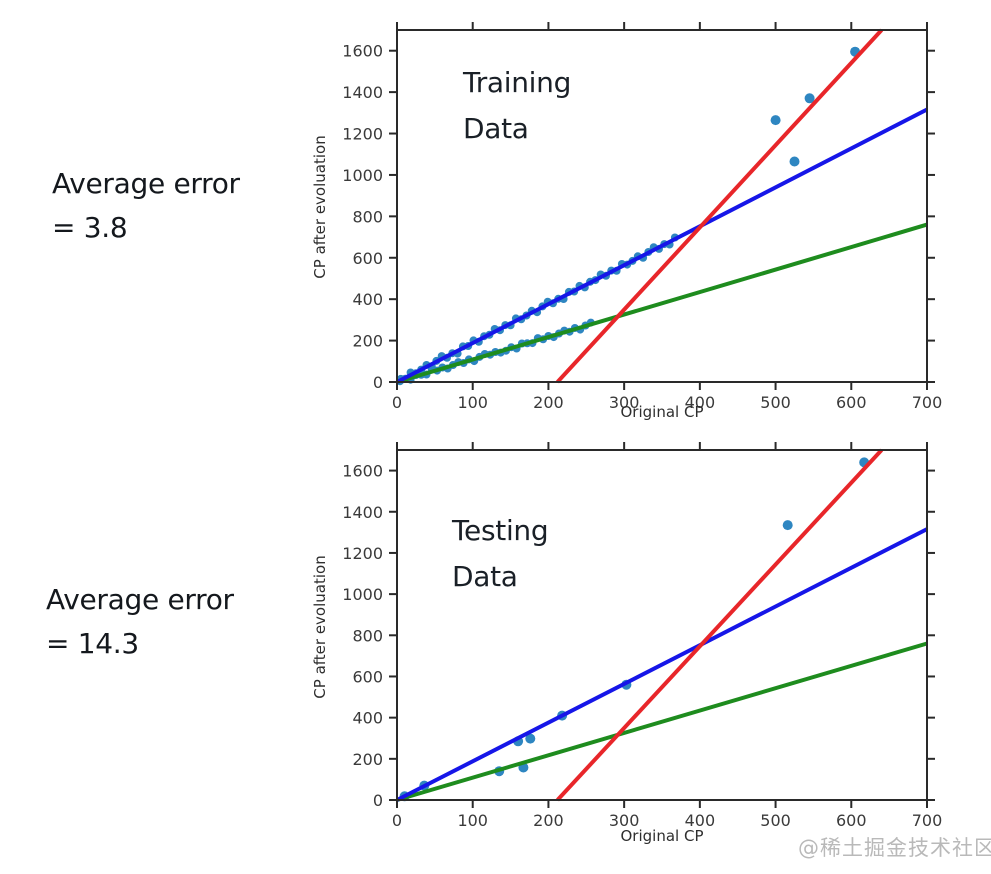  I want to click on testing-chart-title-line2: Data, so click(485, 576).